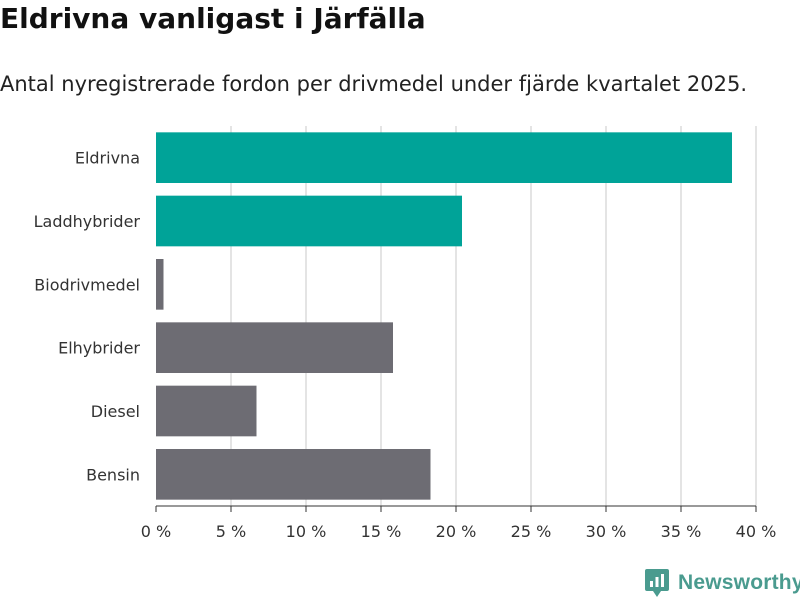 This screenshot has height=600, width=800. What do you see at coordinates (87, 221) in the screenshot?
I see `category-label: Laddhybrider` at bounding box center [87, 221].